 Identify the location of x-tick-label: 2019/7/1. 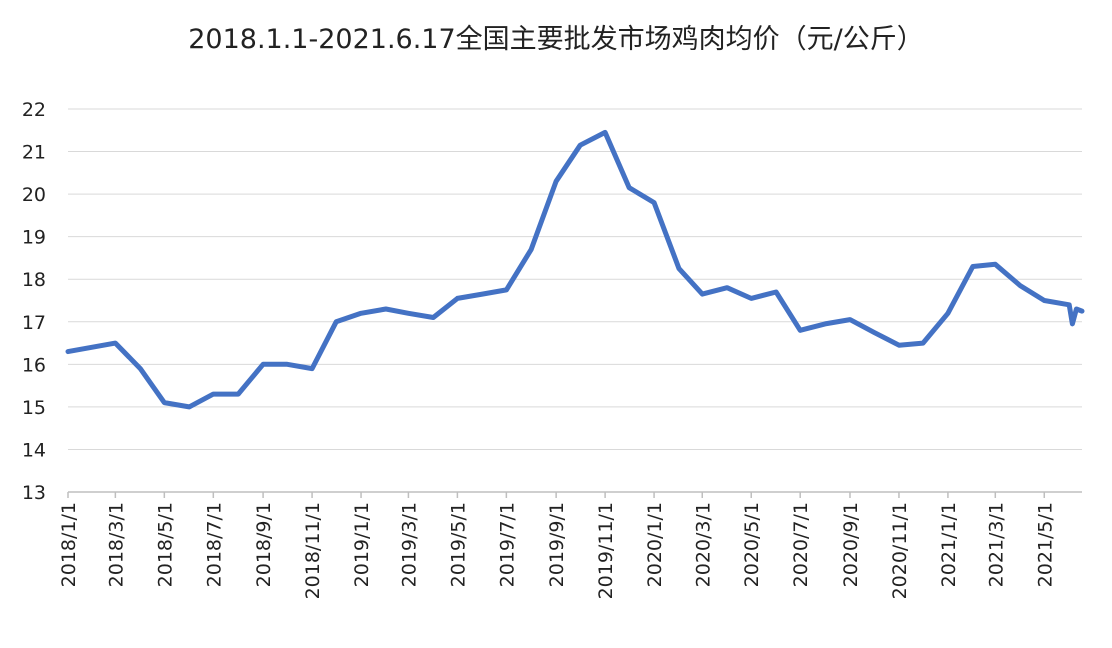
(507, 544).